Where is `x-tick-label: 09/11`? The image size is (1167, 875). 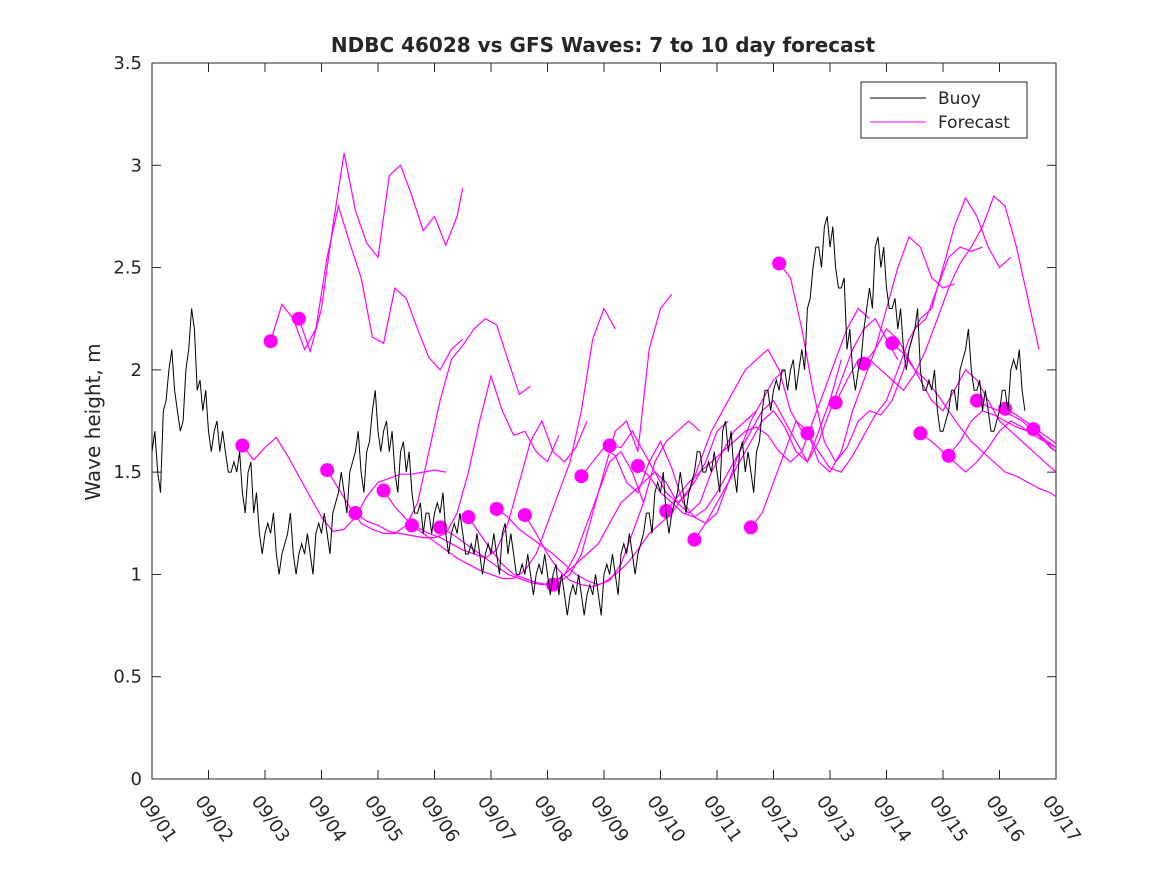
x-tick-label: 09/11 is located at coordinates (722, 819).